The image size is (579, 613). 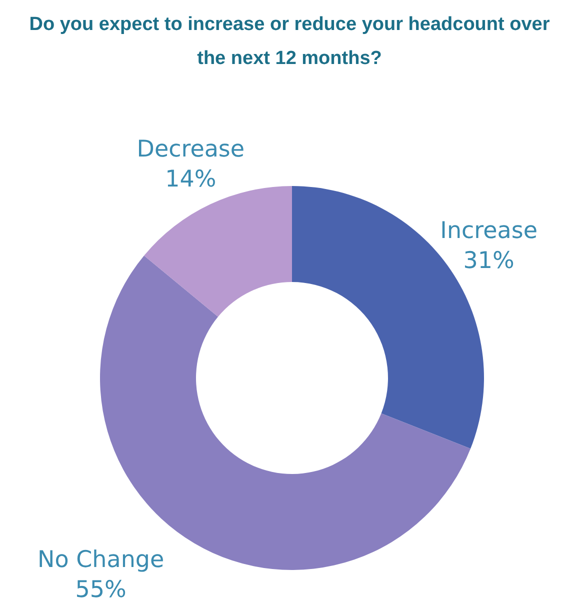 I want to click on data-label: 14%, so click(x=190, y=179).